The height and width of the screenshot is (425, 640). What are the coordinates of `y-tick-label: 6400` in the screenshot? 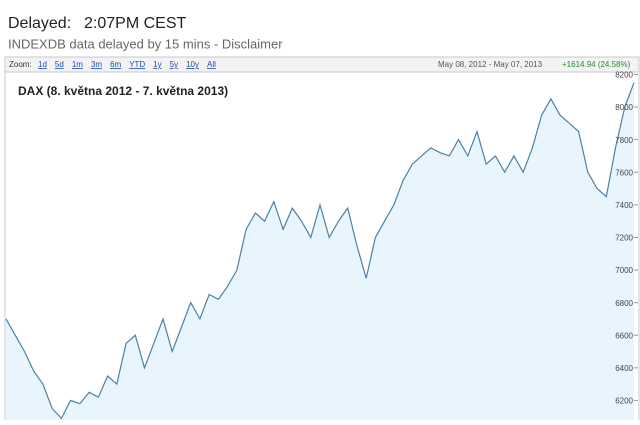 It's located at (624, 368).